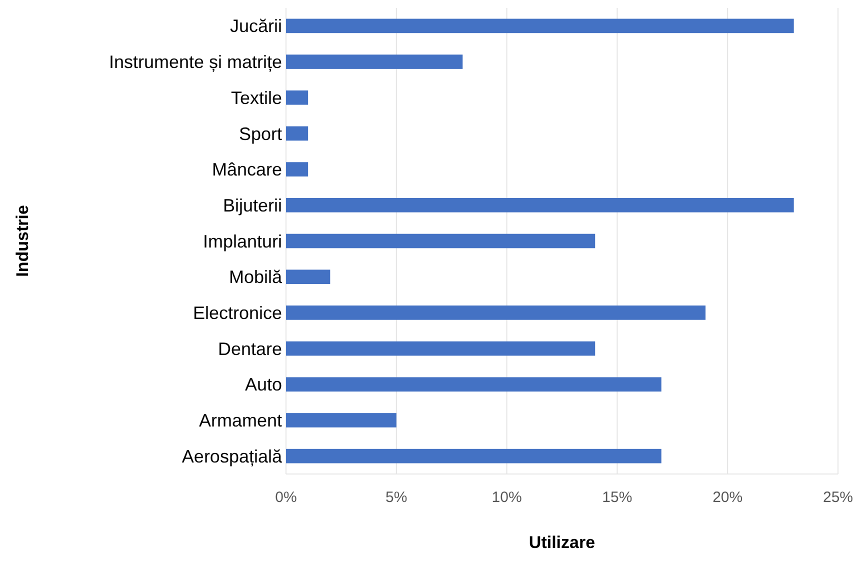 The height and width of the screenshot is (562, 868). I want to click on y-tick-label: Armament, so click(240, 420).